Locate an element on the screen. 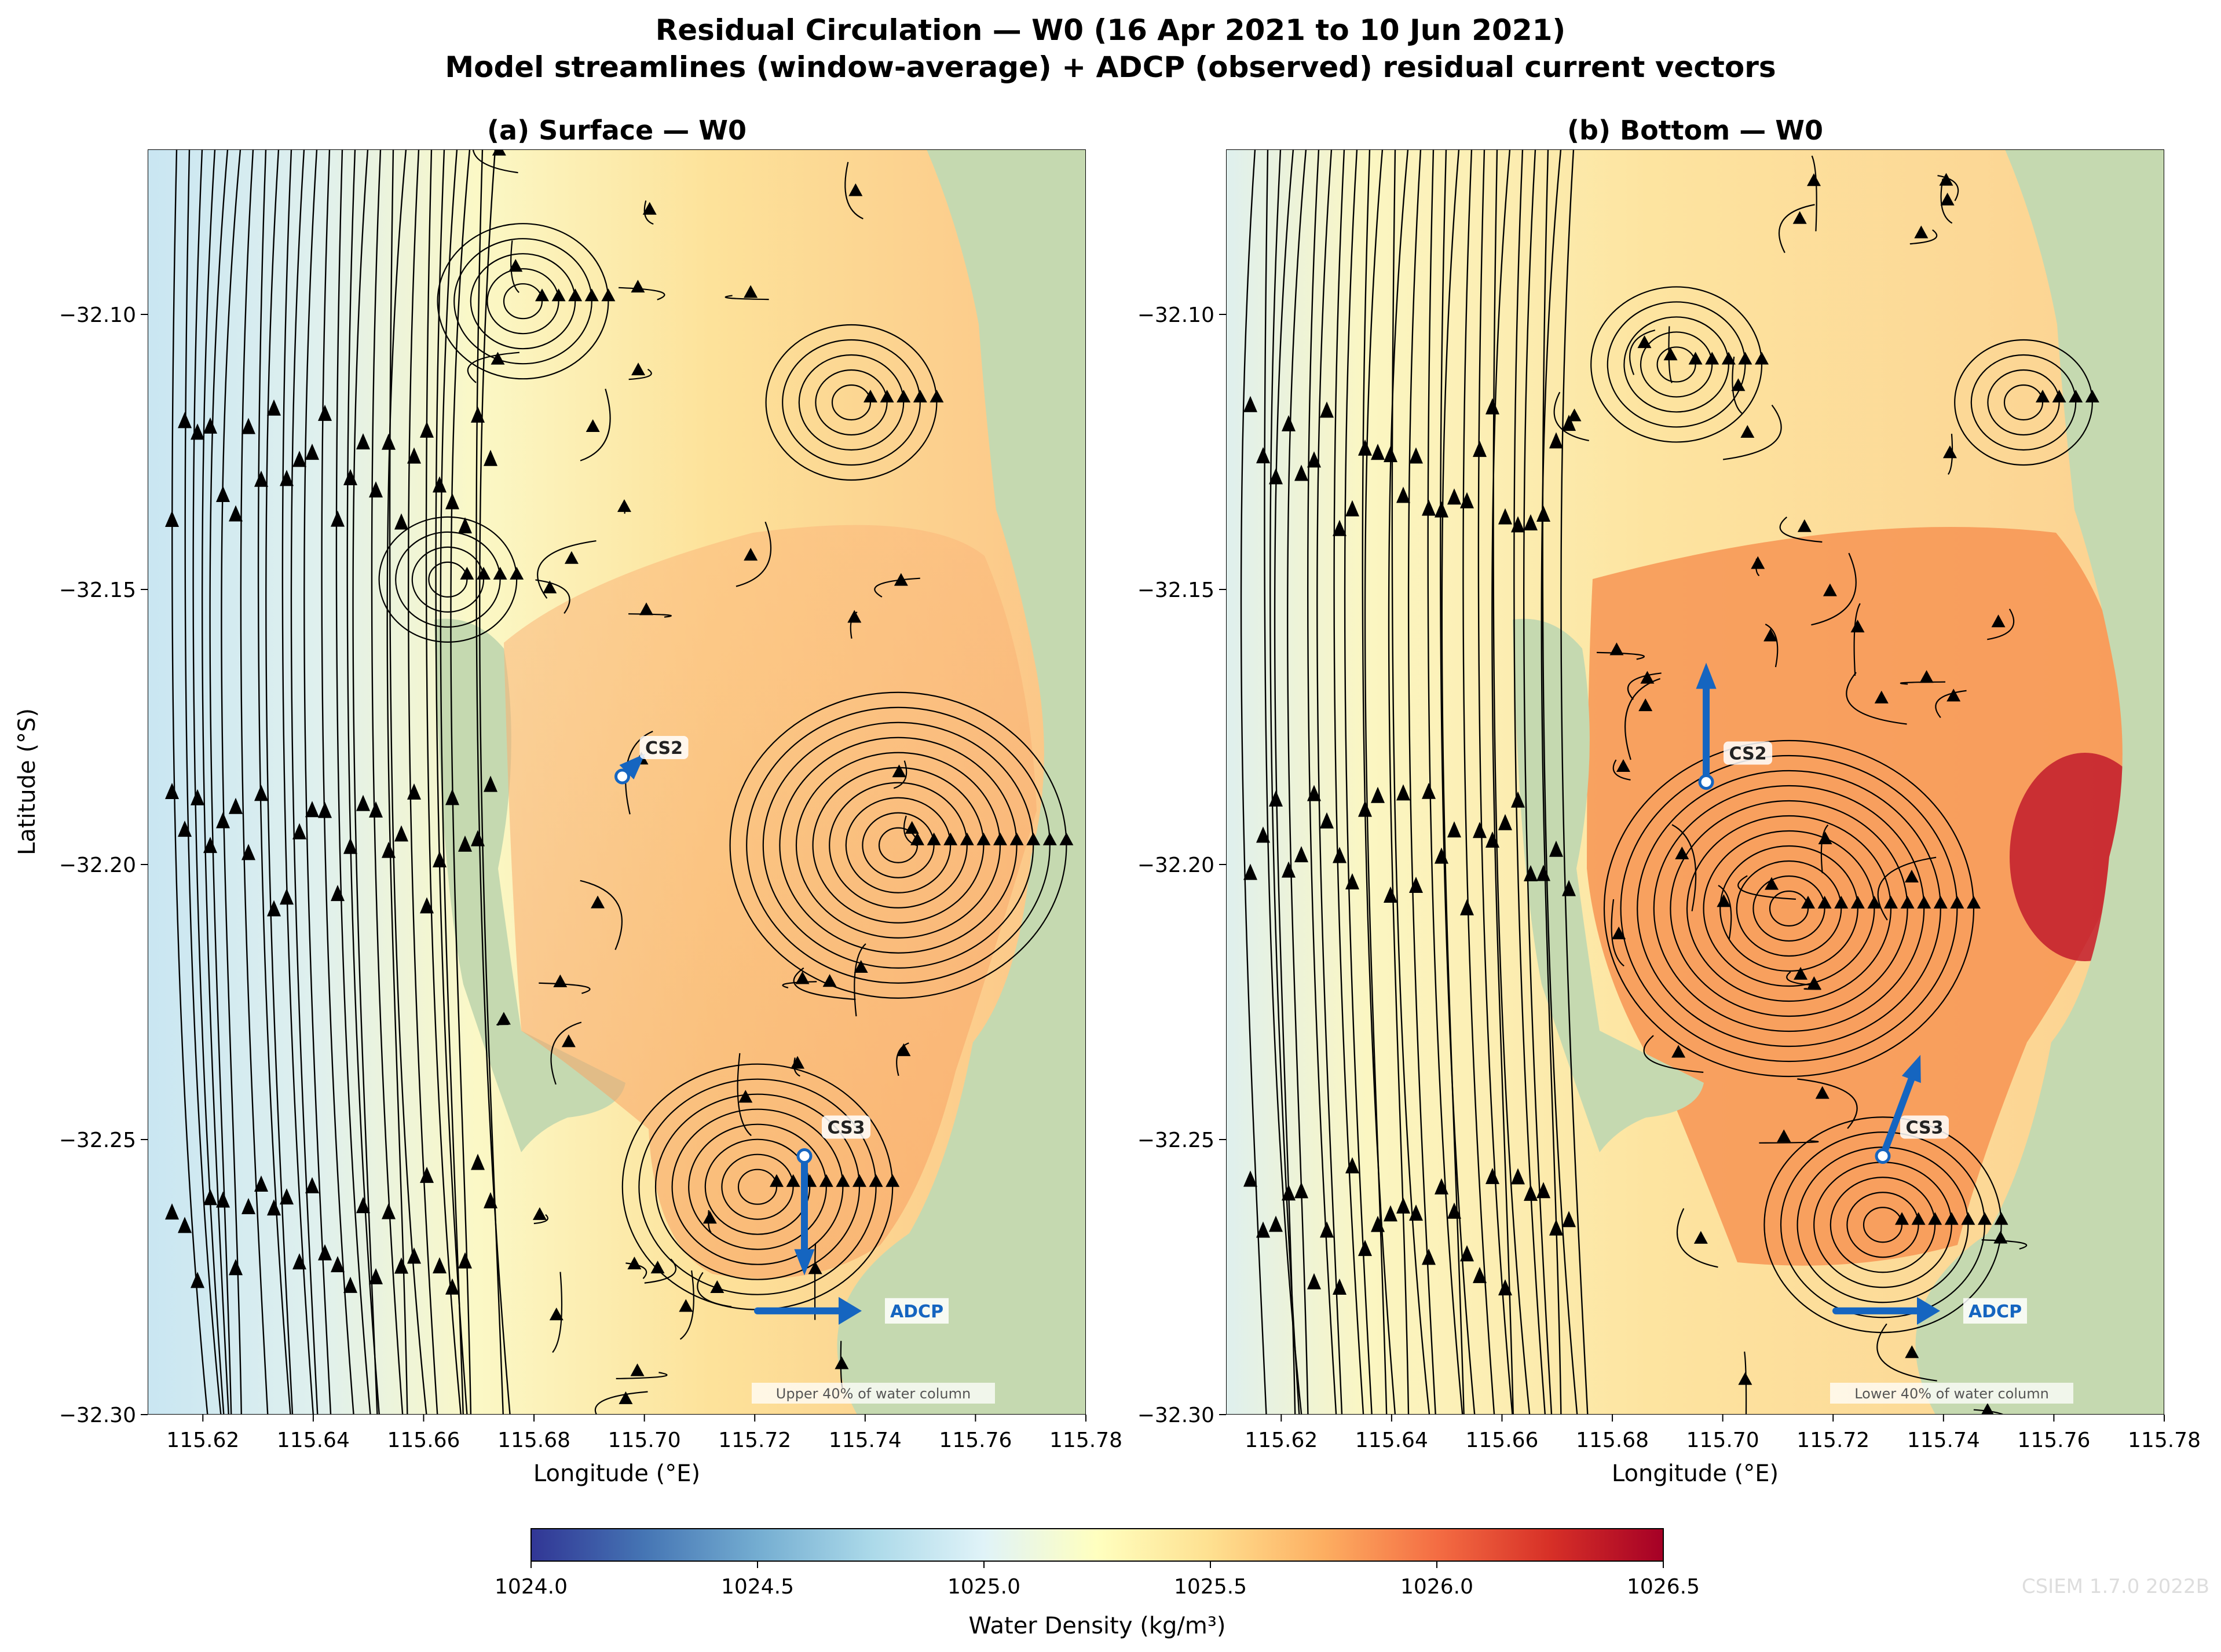 This screenshot has width=2221, height=1652. depth-note: Upper 40% of water column is located at coordinates (873, 1394).